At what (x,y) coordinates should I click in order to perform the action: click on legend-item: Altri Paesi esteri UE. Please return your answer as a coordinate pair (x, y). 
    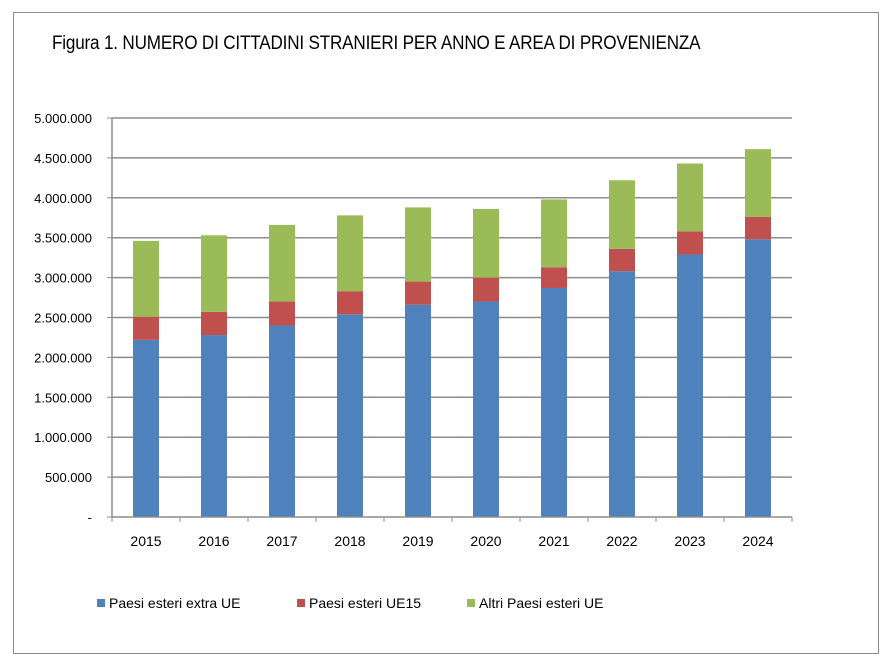
    Looking at the image, I should click on (567, 603).